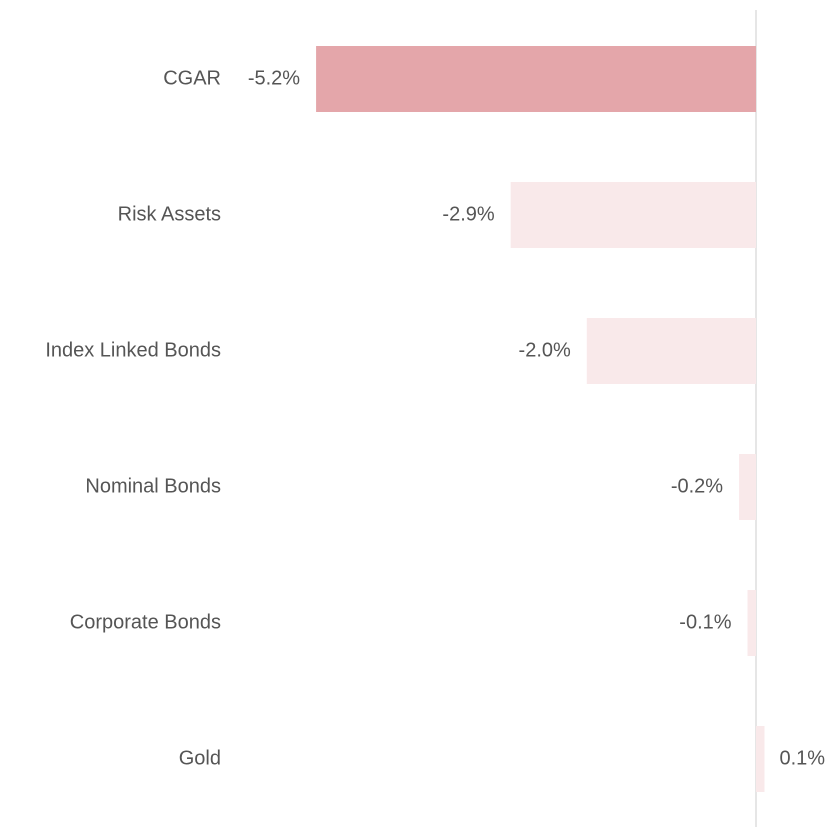 The height and width of the screenshot is (827, 829). What do you see at coordinates (145, 622) in the screenshot?
I see `category-label: Corporate Bonds` at bounding box center [145, 622].